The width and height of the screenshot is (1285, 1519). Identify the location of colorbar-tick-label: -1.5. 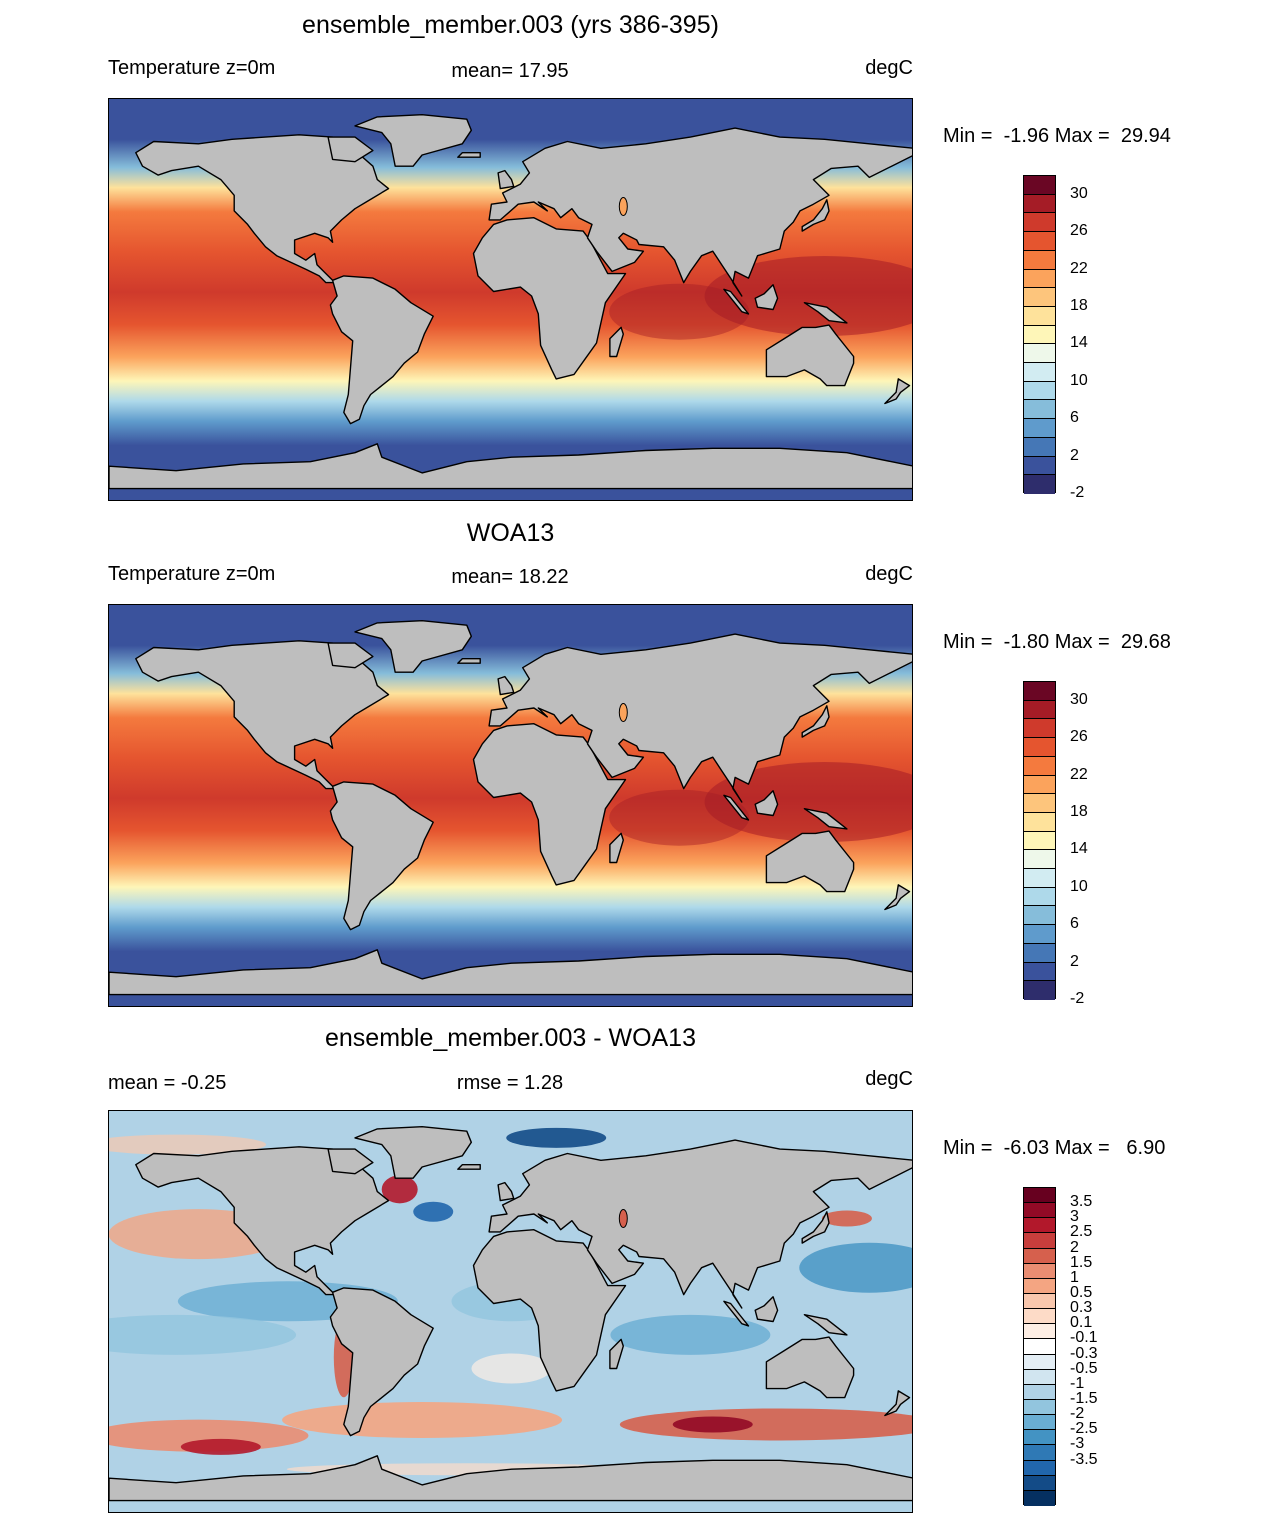
(1084, 1398).